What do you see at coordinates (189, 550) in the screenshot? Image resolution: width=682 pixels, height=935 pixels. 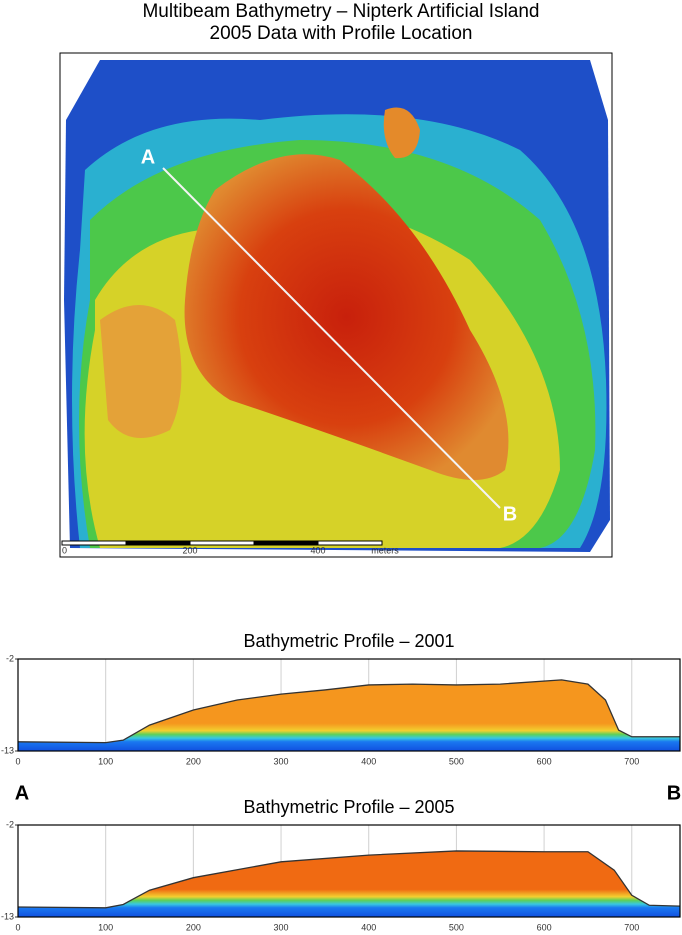 I see `scale-label: 200` at bounding box center [189, 550].